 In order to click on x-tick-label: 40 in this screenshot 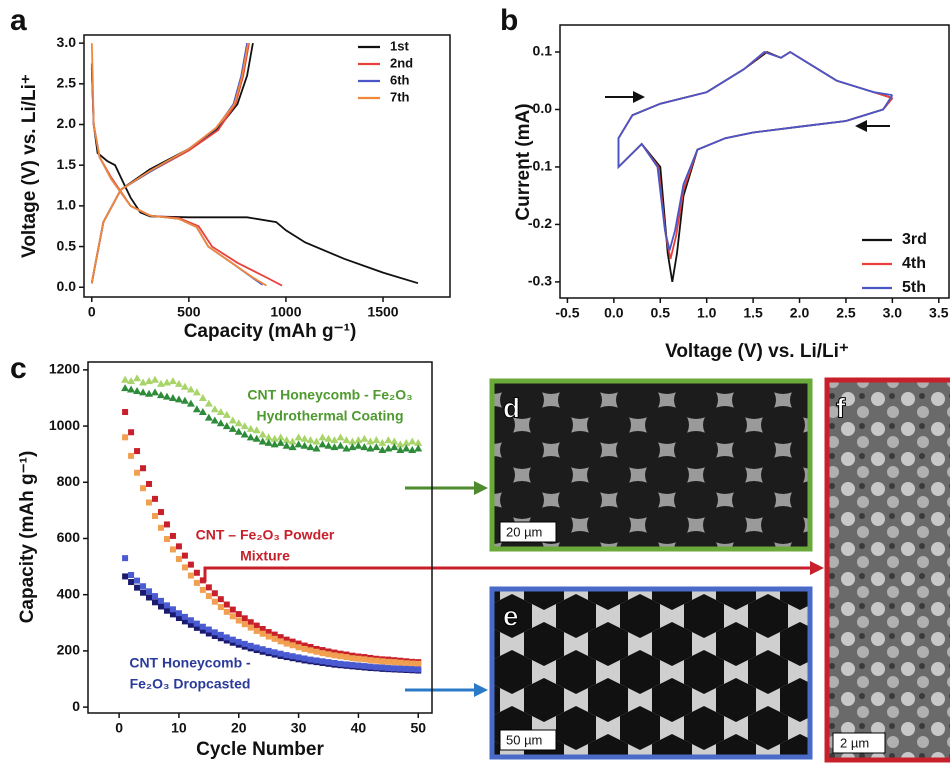, I will do `click(359, 728)`.